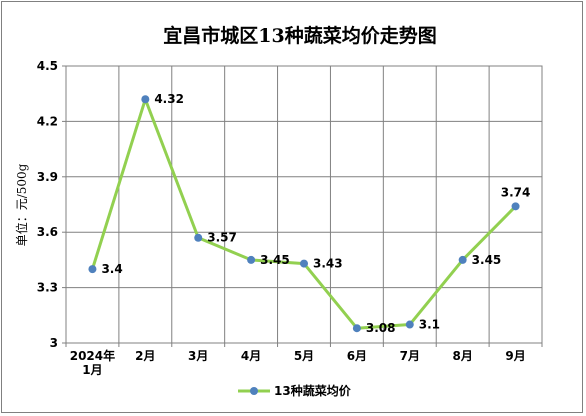  I want to click on data-label: 3.4, so click(111, 269).